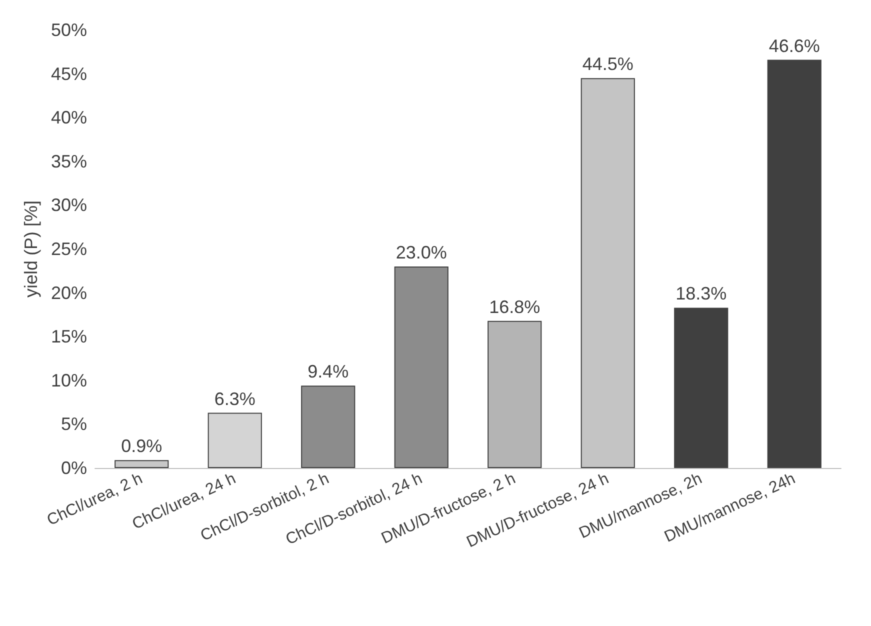 The image size is (871, 626). What do you see at coordinates (235, 398) in the screenshot?
I see `data-label: 6.3%` at bounding box center [235, 398].